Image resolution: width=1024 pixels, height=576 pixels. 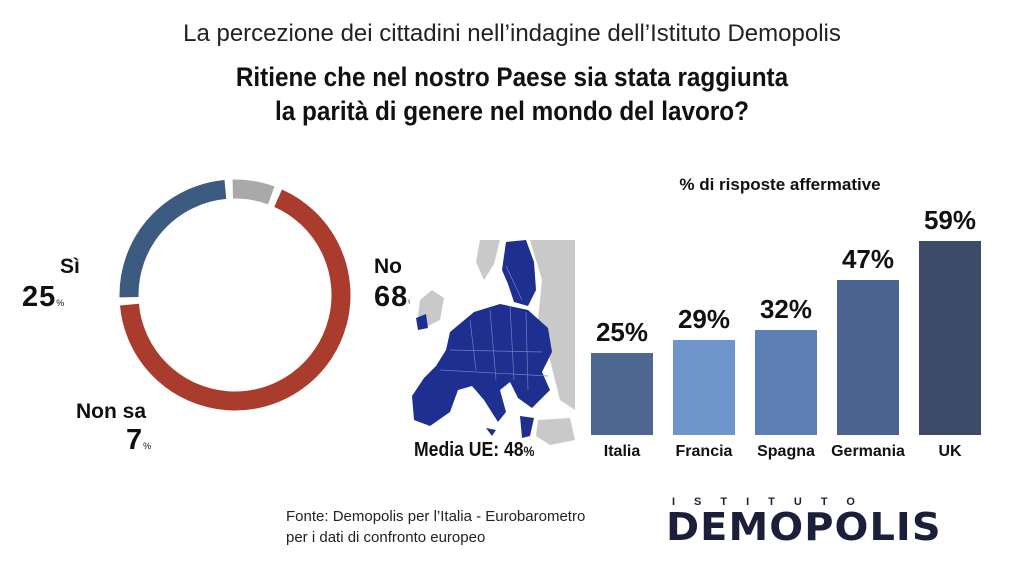 I want to click on donut-value-nonsa: 7%, so click(x=138, y=440).